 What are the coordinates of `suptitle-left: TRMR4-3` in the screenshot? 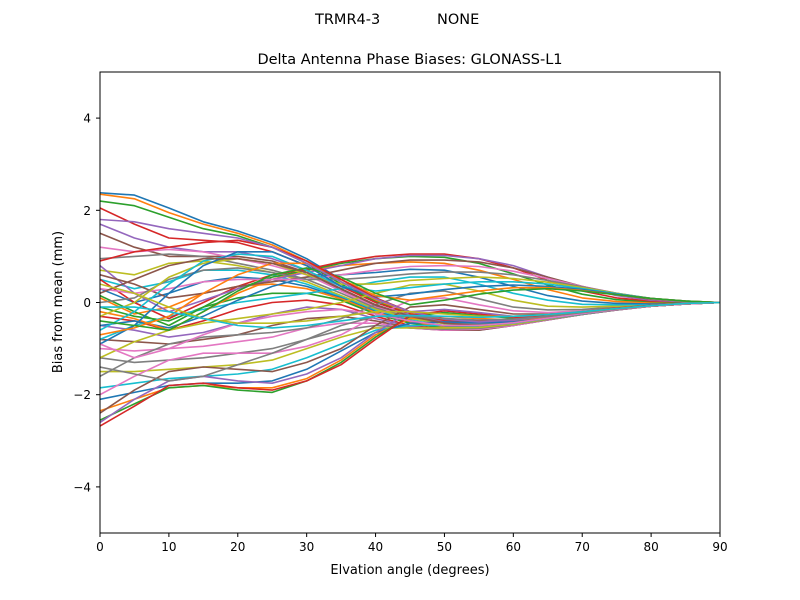 It's located at (347, 20).